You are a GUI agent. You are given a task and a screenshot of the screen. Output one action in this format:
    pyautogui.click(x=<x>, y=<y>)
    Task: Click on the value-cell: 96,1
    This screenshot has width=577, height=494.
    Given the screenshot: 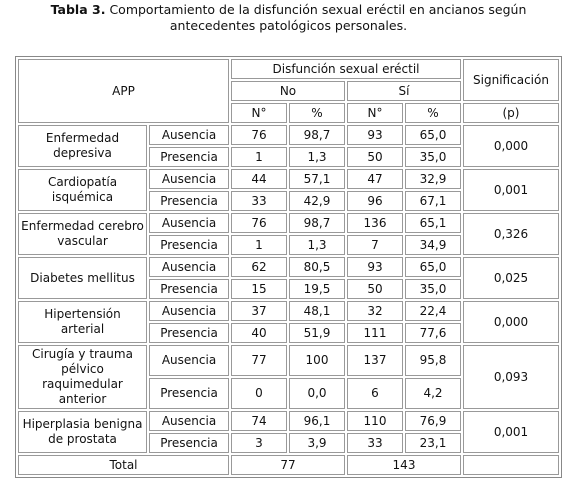 What is the action you would take?
    pyautogui.click(x=317, y=421)
    